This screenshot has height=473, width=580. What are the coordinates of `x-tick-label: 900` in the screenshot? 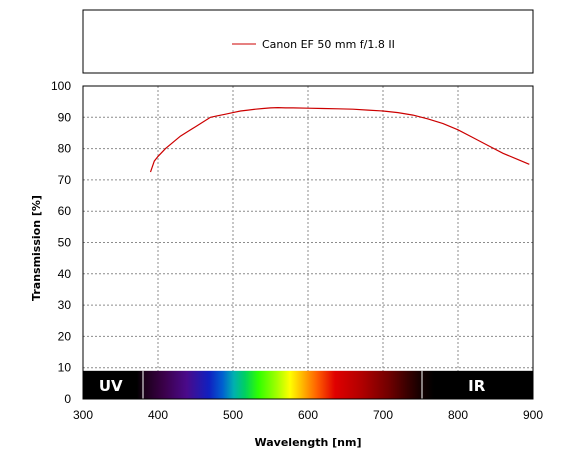 It's located at (533, 415).